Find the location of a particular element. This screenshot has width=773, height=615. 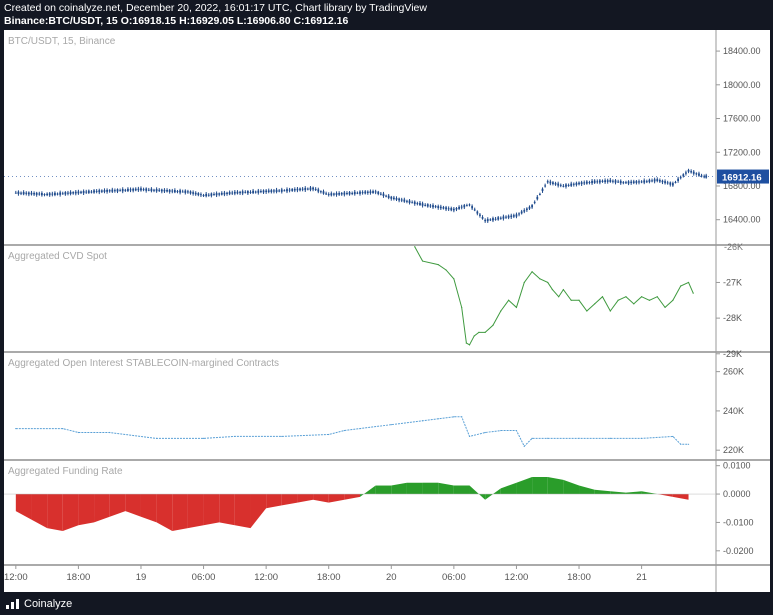

y-tick-label: 260K is located at coordinates (733, 372).